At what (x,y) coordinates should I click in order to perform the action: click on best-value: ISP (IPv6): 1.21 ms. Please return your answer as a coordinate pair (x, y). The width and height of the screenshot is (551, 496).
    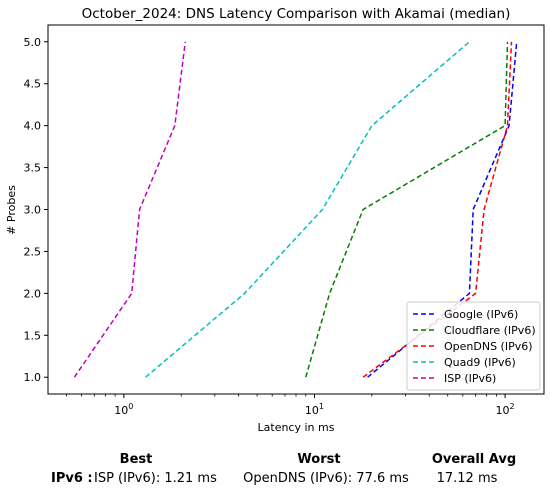
    Looking at the image, I should click on (155, 478).